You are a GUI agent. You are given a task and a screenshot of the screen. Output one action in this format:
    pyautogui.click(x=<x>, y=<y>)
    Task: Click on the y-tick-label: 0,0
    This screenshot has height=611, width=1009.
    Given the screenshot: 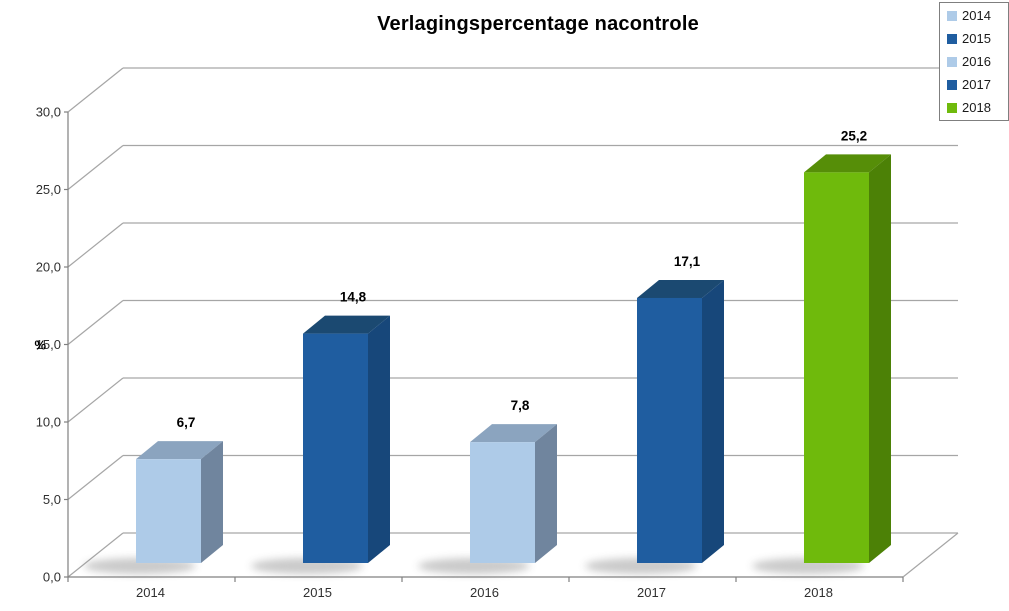 What is the action you would take?
    pyautogui.click(x=52, y=577)
    